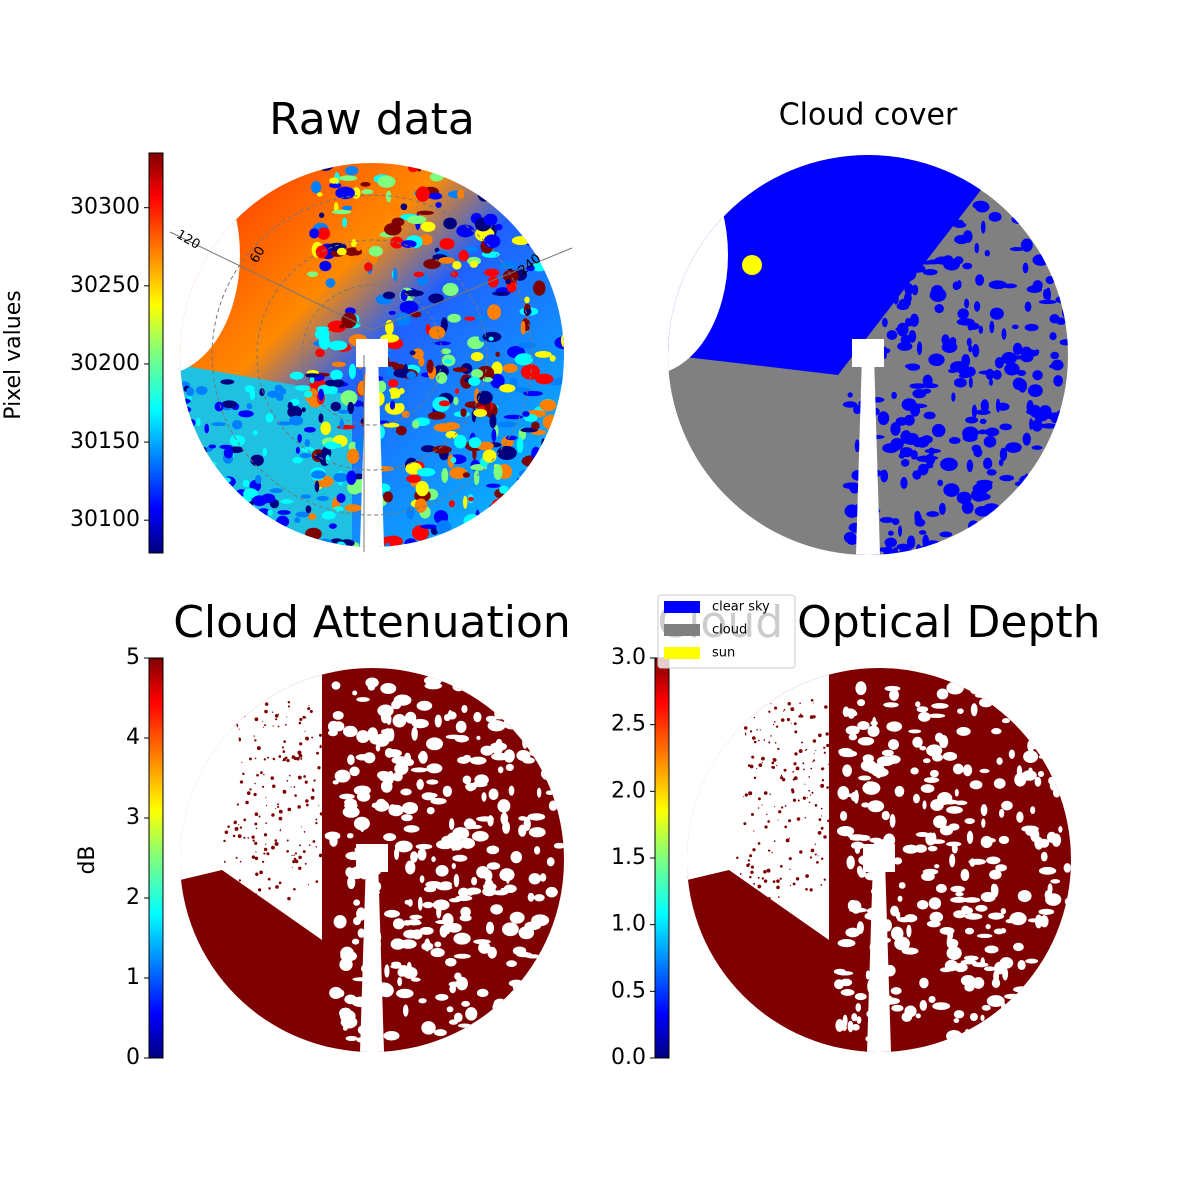 The image size is (1200, 1200). What do you see at coordinates (133, 897) in the screenshot?
I see `colorbar-tick-label: 2` at bounding box center [133, 897].